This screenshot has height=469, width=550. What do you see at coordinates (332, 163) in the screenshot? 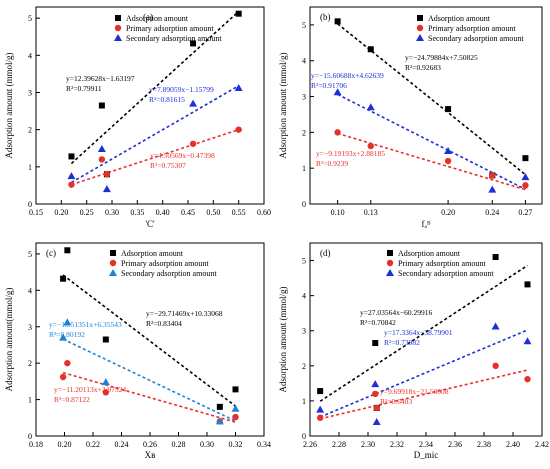
I see `fit-r-squared: R²=0.9239` at bounding box center [332, 163].